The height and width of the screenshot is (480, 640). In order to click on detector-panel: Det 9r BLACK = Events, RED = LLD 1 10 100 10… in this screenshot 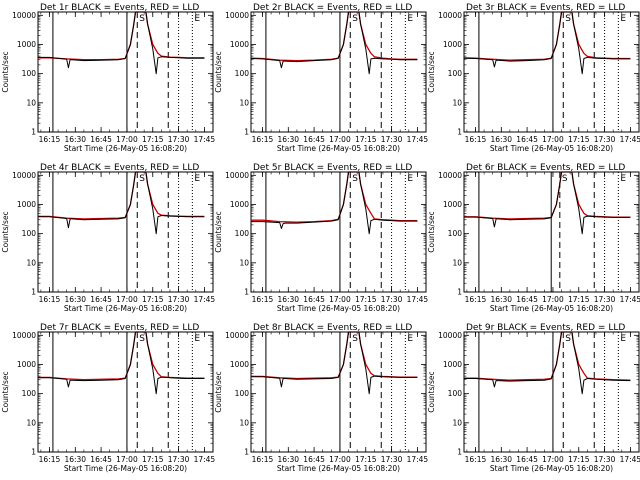, I will do `click(533, 398)`.